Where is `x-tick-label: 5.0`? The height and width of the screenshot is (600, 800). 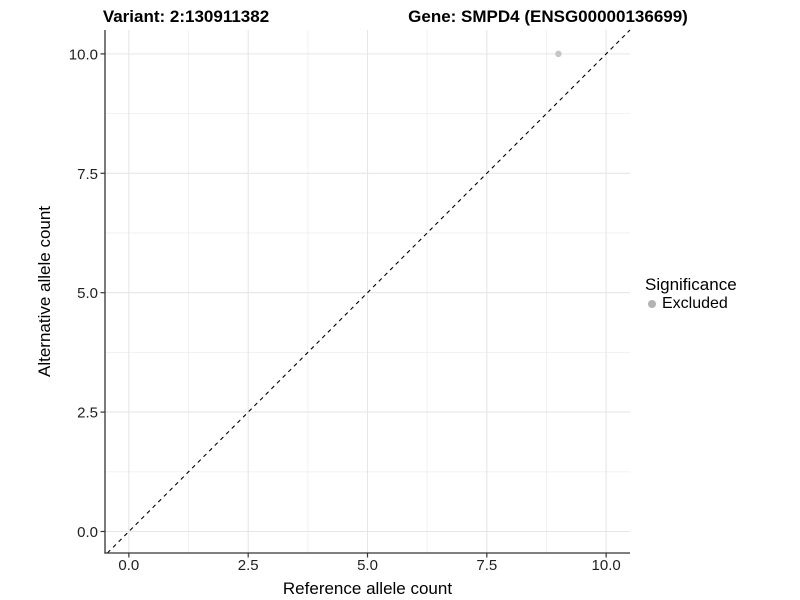 x-tick-label: 5.0 is located at coordinates (367, 565).